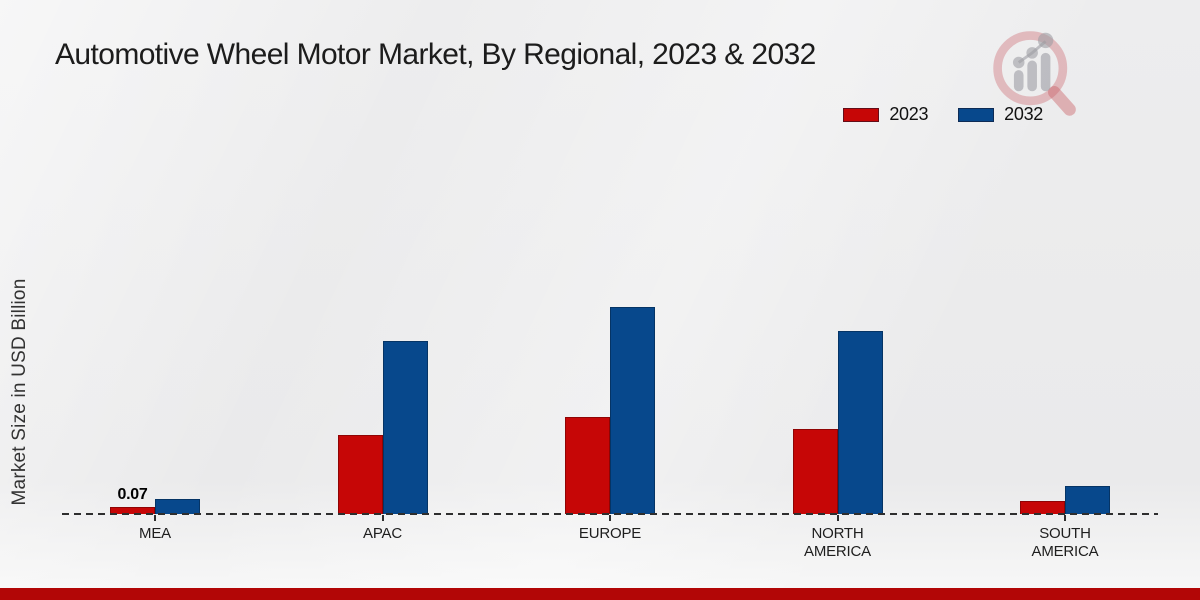 Image resolution: width=1200 pixels, height=600 pixels. What do you see at coordinates (405, 427) in the screenshot?
I see `bar-2032-apac` at bounding box center [405, 427].